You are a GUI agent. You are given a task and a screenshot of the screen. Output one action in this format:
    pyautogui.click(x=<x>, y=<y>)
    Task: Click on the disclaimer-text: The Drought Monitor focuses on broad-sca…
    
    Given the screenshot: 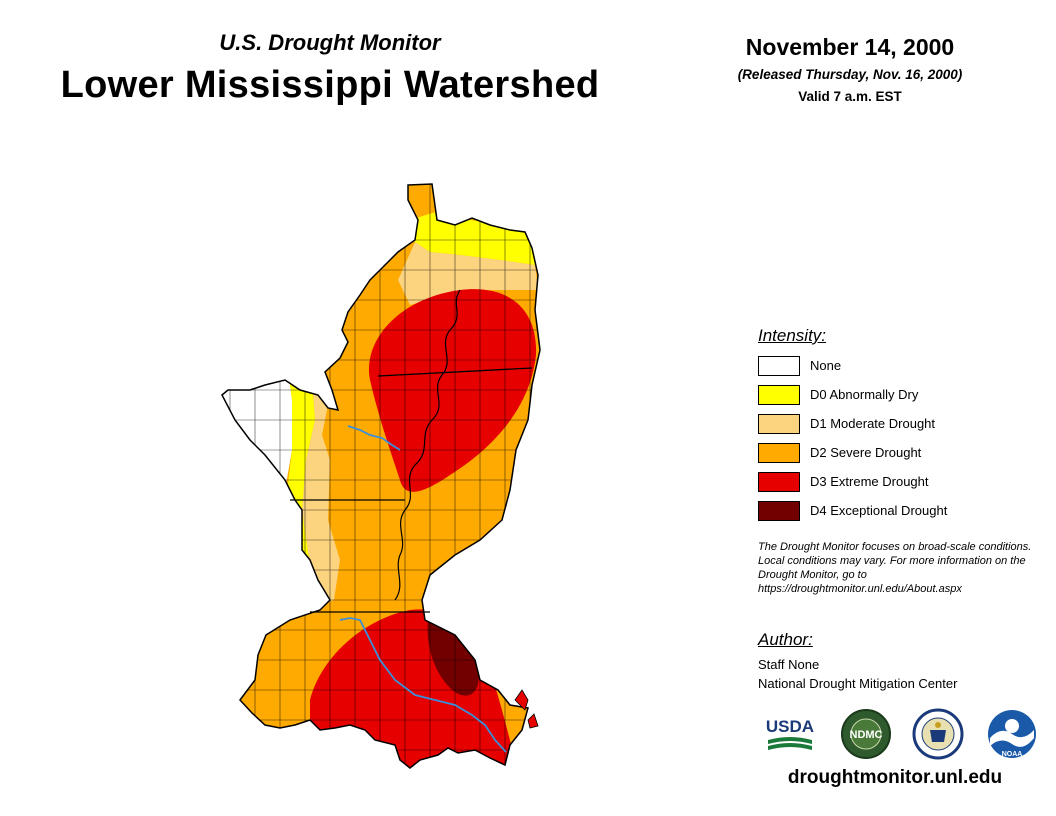 What is the action you would take?
    pyautogui.click(x=895, y=568)
    